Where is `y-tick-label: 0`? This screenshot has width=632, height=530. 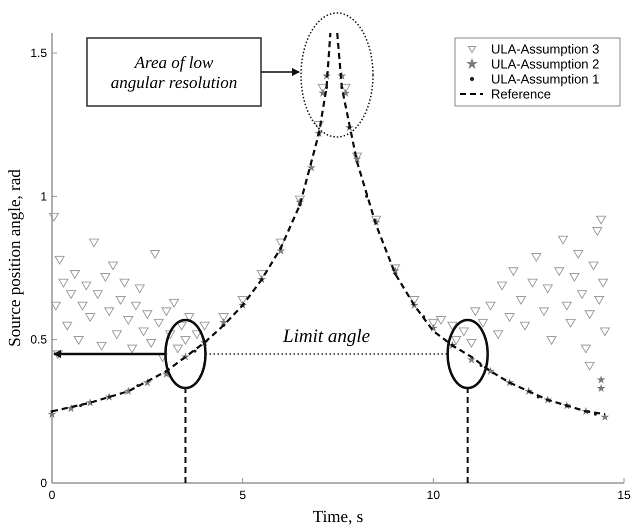 y-tick-label: 0 is located at coordinates (44, 483).